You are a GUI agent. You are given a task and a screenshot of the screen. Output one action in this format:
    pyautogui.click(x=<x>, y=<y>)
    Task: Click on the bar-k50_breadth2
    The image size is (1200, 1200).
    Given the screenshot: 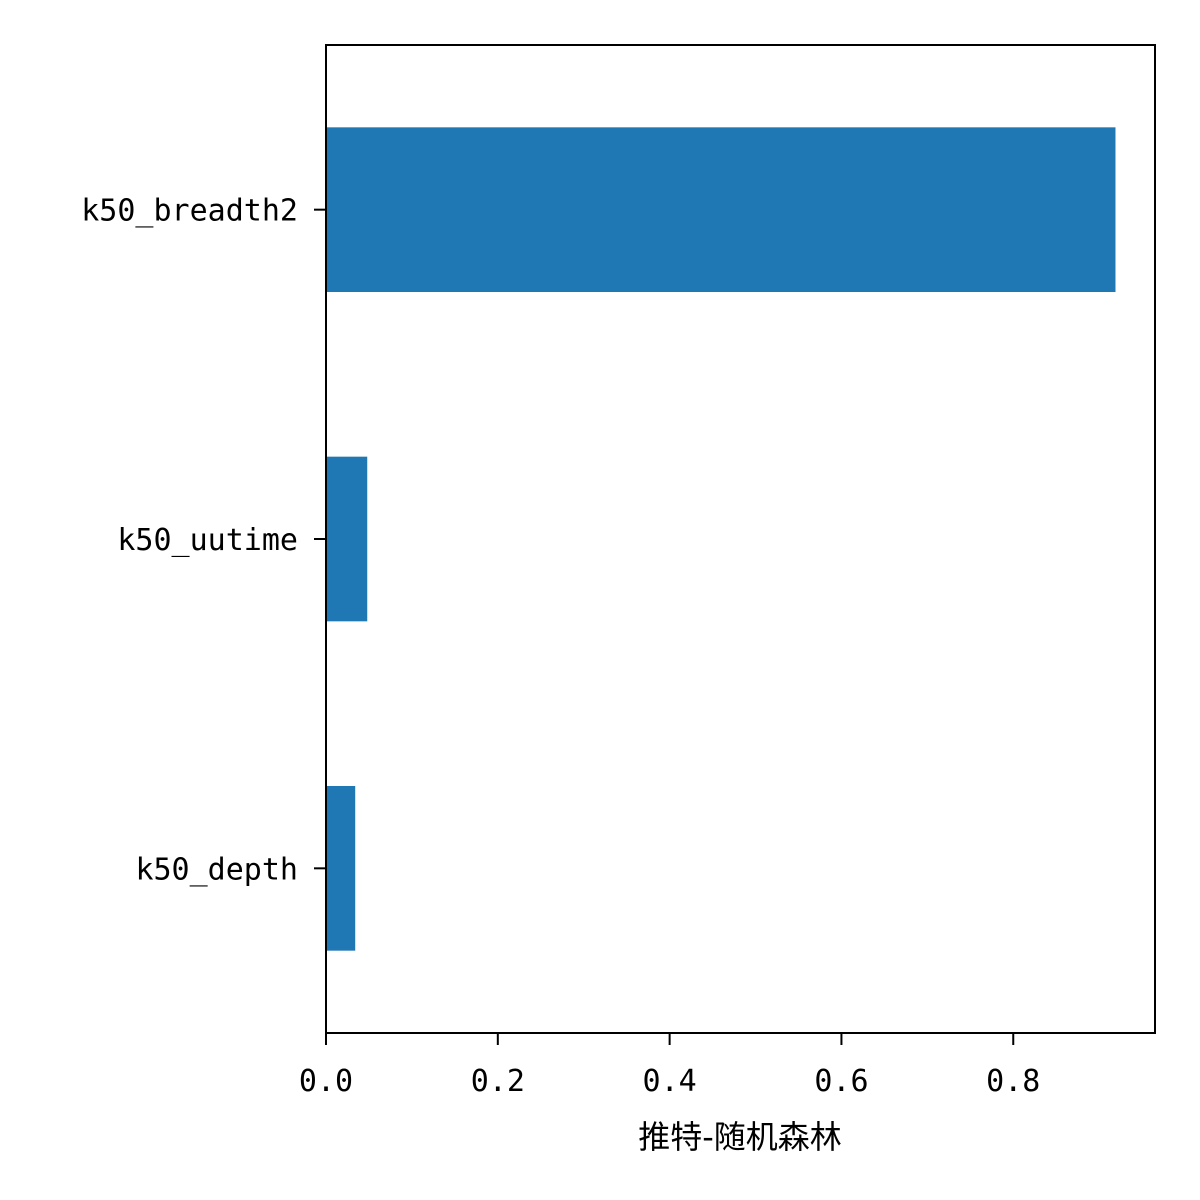 What is the action you would take?
    pyautogui.click(x=721, y=209)
    